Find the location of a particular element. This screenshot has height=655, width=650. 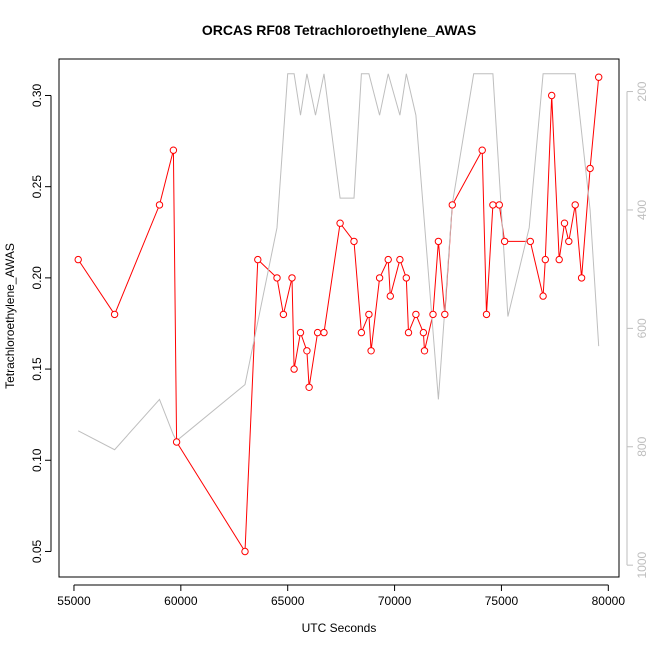

y-tick-label: 0.15 is located at coordinates (37, 369).